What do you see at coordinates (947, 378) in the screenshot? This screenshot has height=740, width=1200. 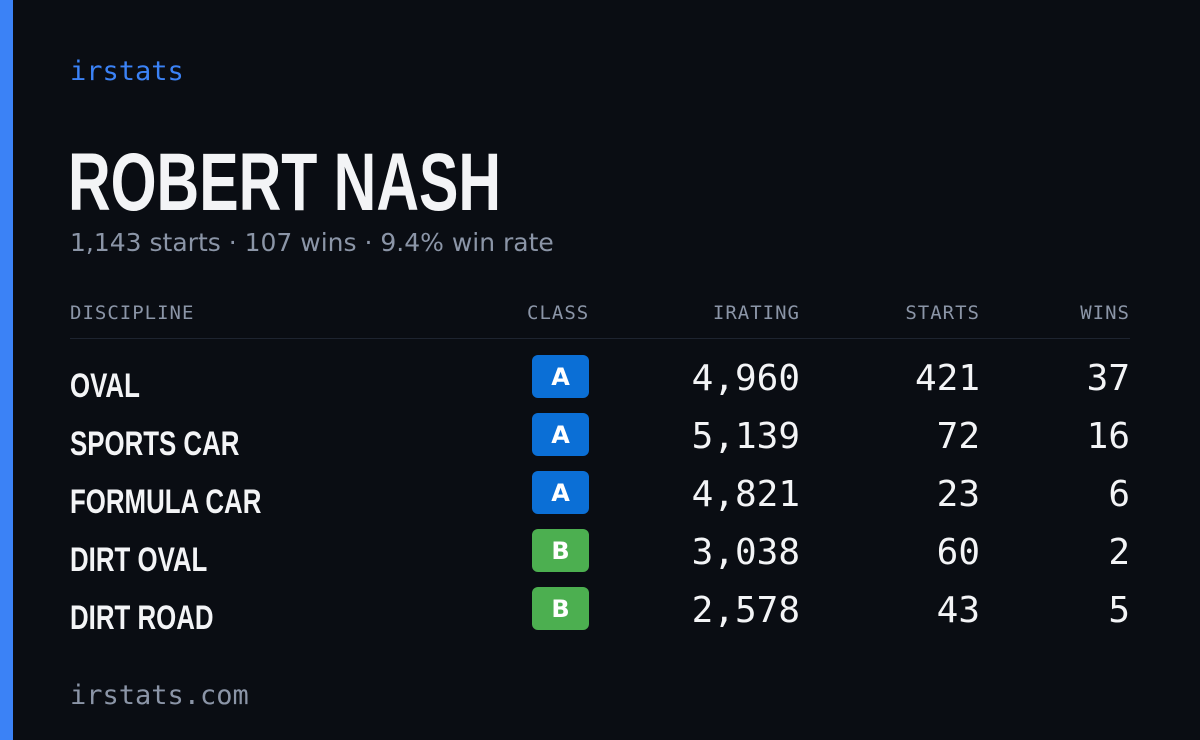 I see `row-starts: 421` at bounding box center [947, 378].